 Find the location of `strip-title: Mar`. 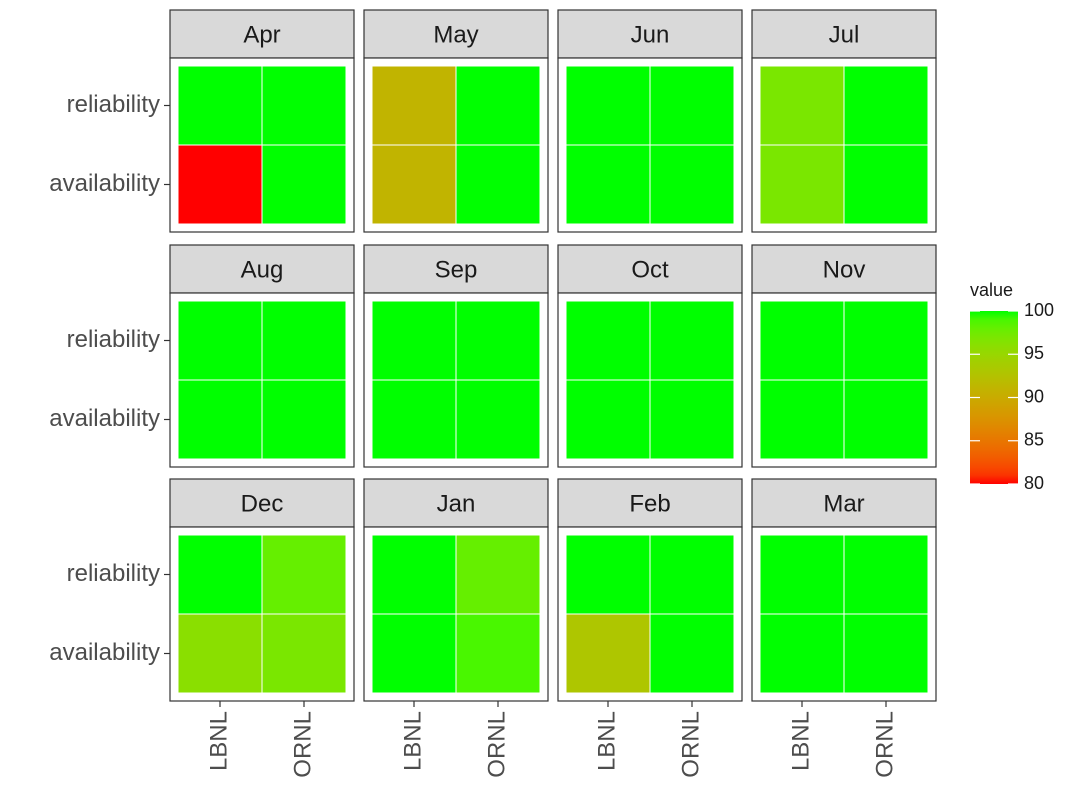

strip-title: Mar is located at coordinates (843, 503).